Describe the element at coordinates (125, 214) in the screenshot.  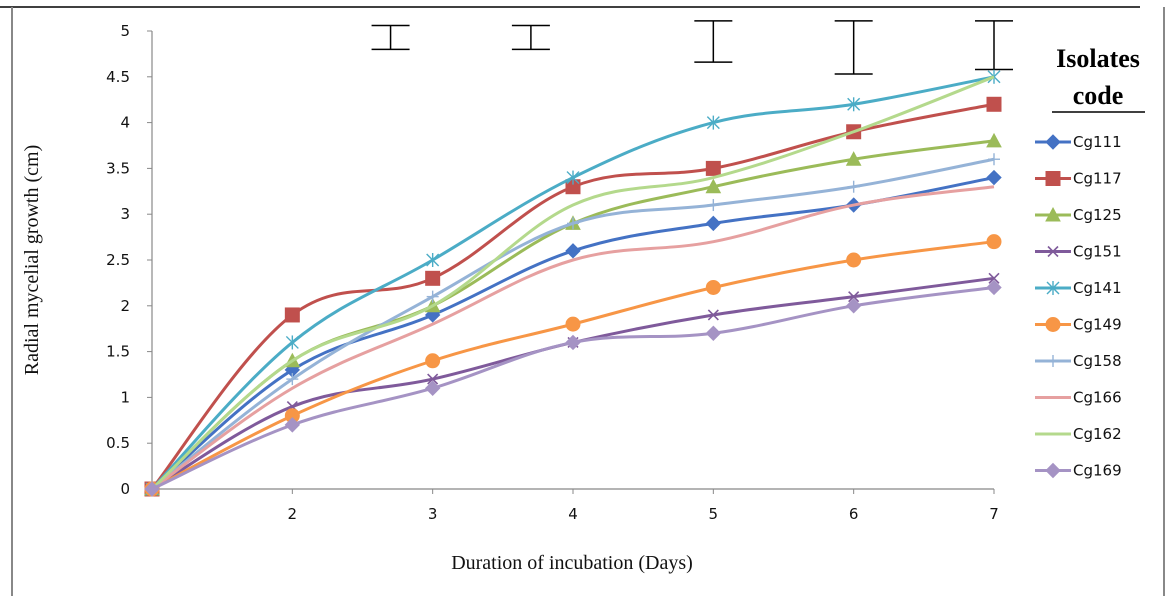
I see `y-tick-label: 3` at that location.